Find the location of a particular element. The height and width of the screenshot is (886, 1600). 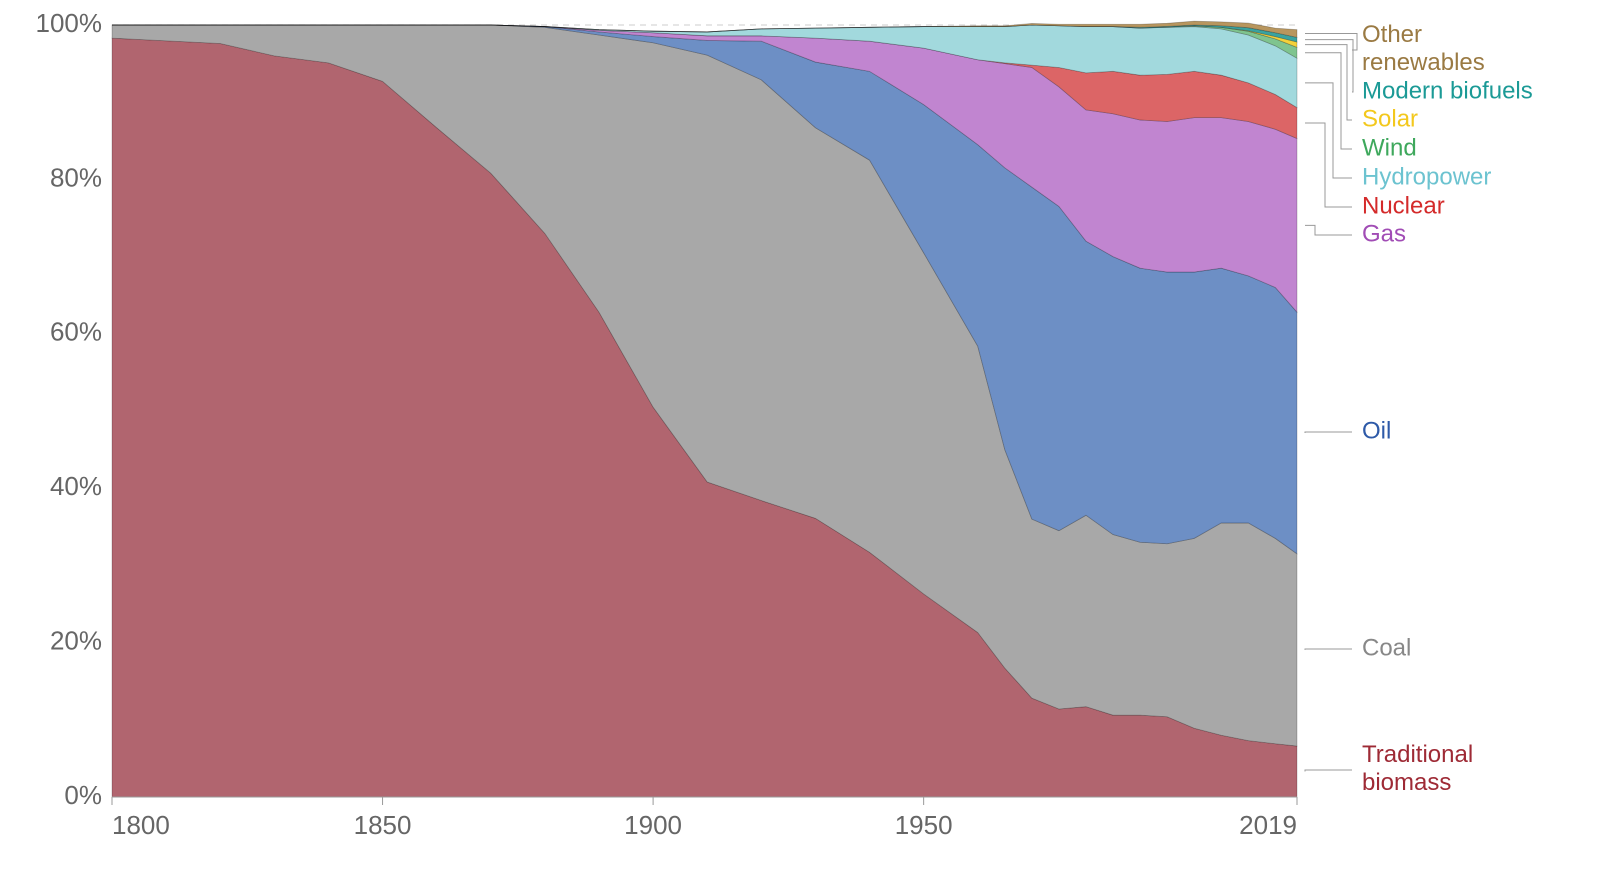

series-label: Nuclear is located at coordinates (1403, 205).